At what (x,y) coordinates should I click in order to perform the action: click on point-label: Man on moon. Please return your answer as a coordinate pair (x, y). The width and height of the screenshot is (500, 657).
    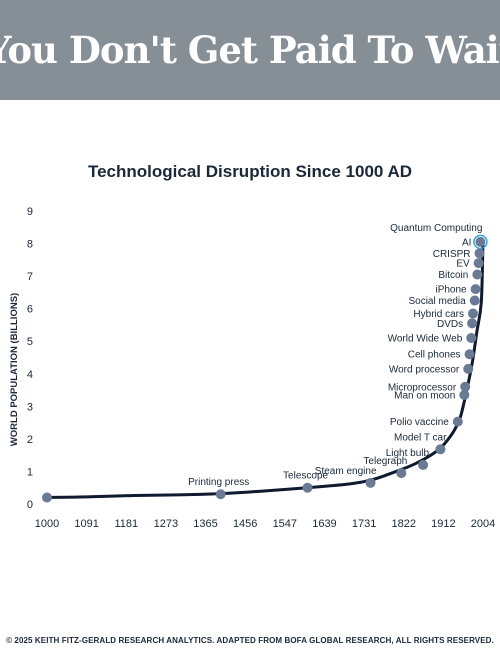
    Looking at the image, I should click on (424, 395).